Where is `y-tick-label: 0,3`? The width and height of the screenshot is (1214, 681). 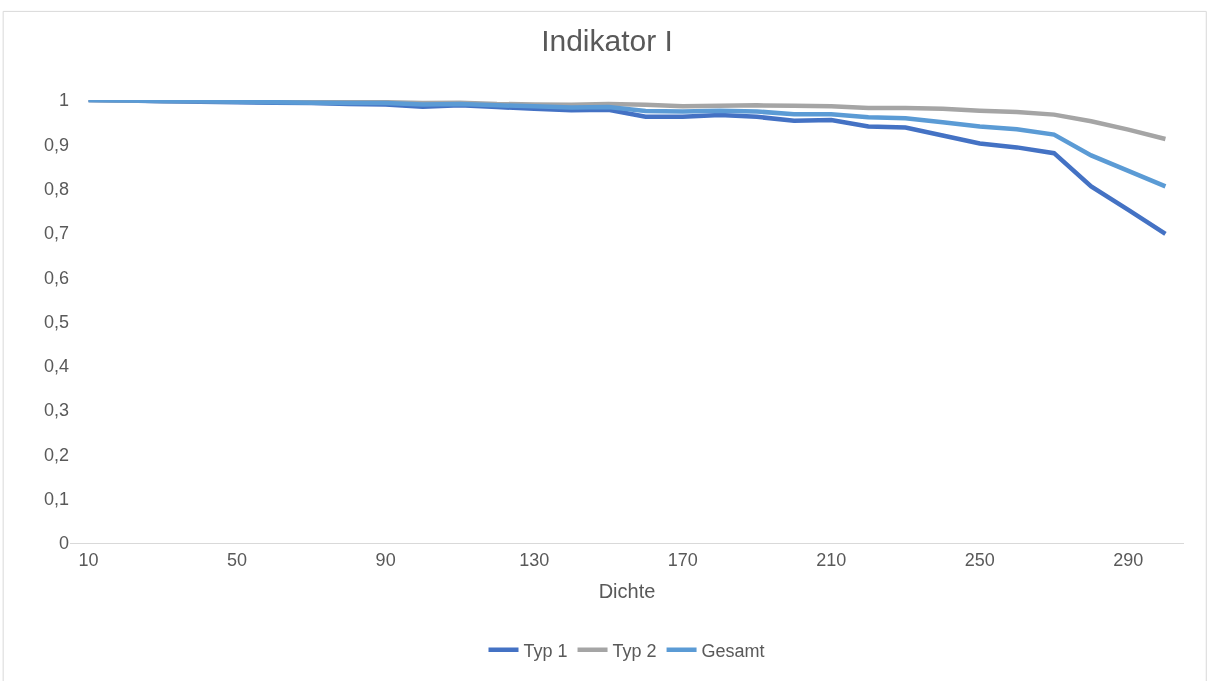 y-tick-label: 0,3 is located at coordinates (56, 410).